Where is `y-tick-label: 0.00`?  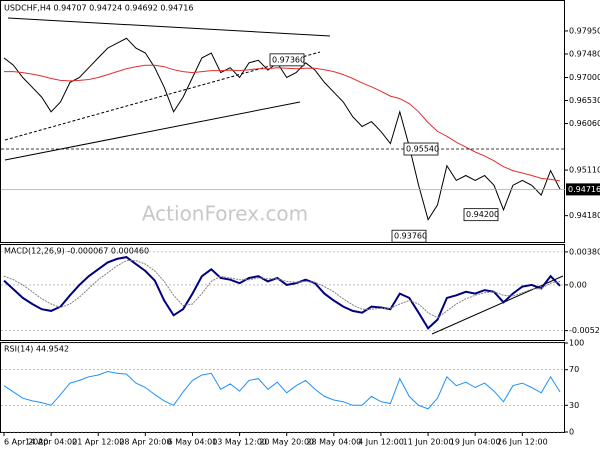
y-tick-label: 0.00 is located at coordinates (578, 284).